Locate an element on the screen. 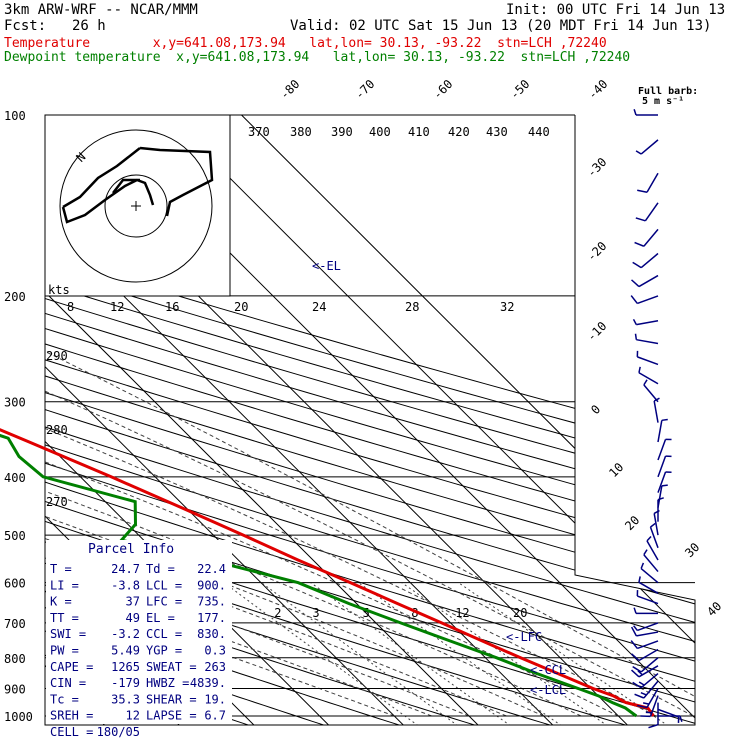 Image resolution: width=740 pixels, height=740 pixels. hodograph-speed-label: 12 is located at coordinates (117, 307).